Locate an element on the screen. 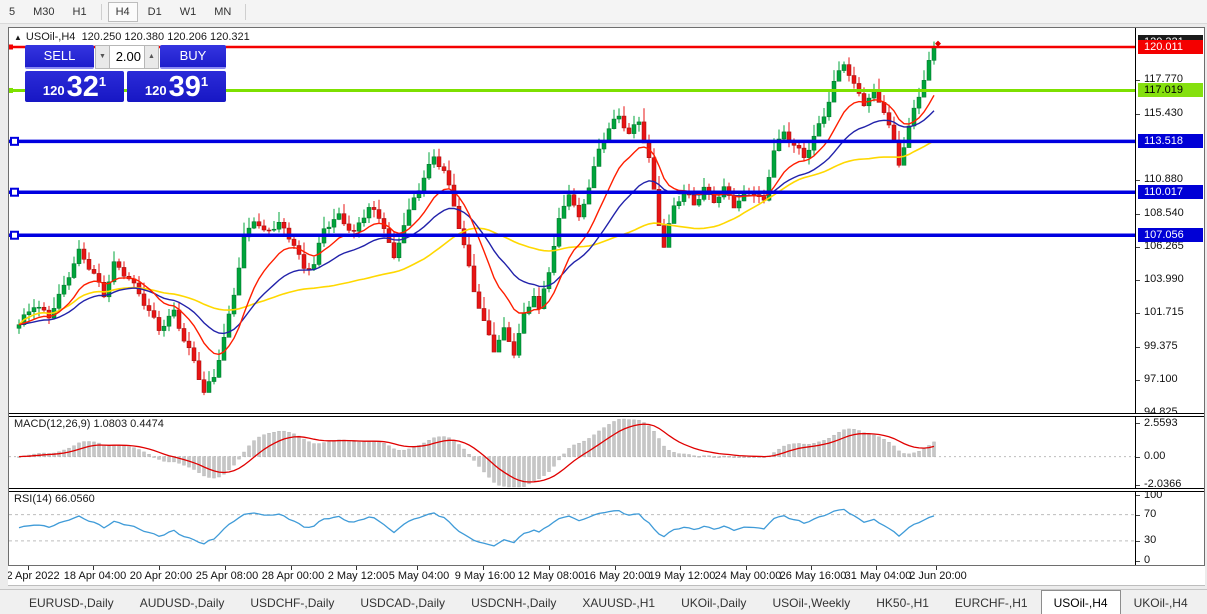 The width and height of the screenshot is (1207, 614). tab-hk50-h1: HK50-,H1 is located at coordinates (902, 603).